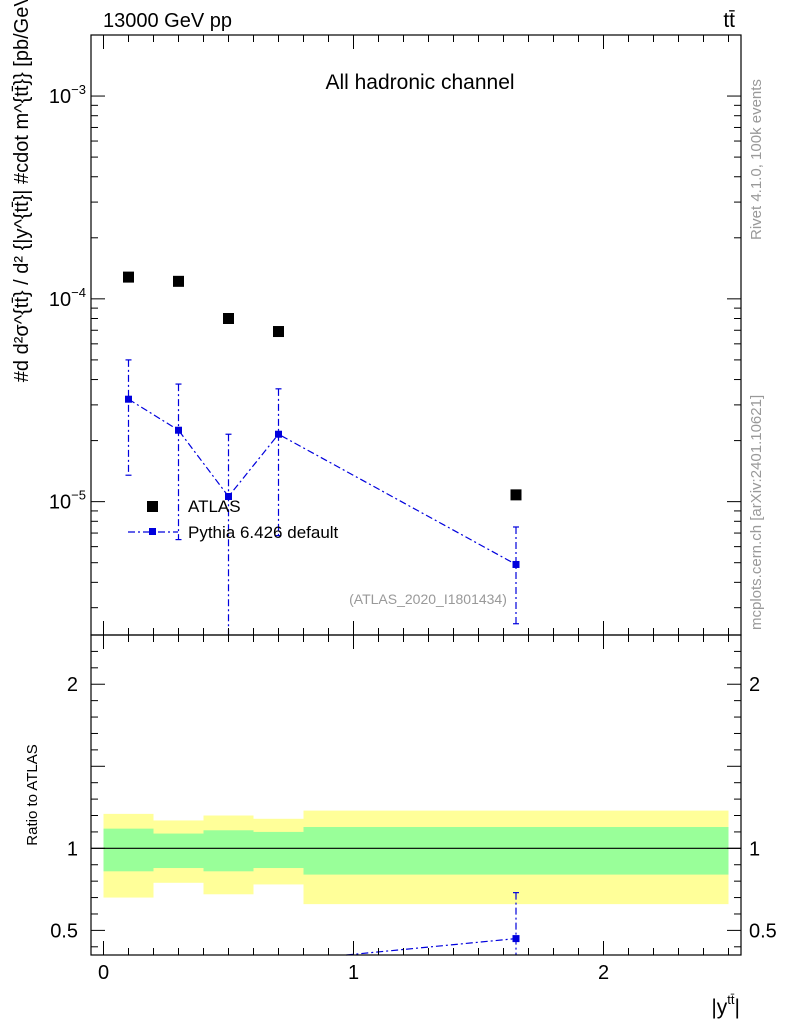 The width and height of the screenshot is (786, 1024). What do you see at coordinates (428, 599) in the screenshot?
I see `analysis-id: (ATLAS_2020_I1801434)` at bounding box center [428, 599].